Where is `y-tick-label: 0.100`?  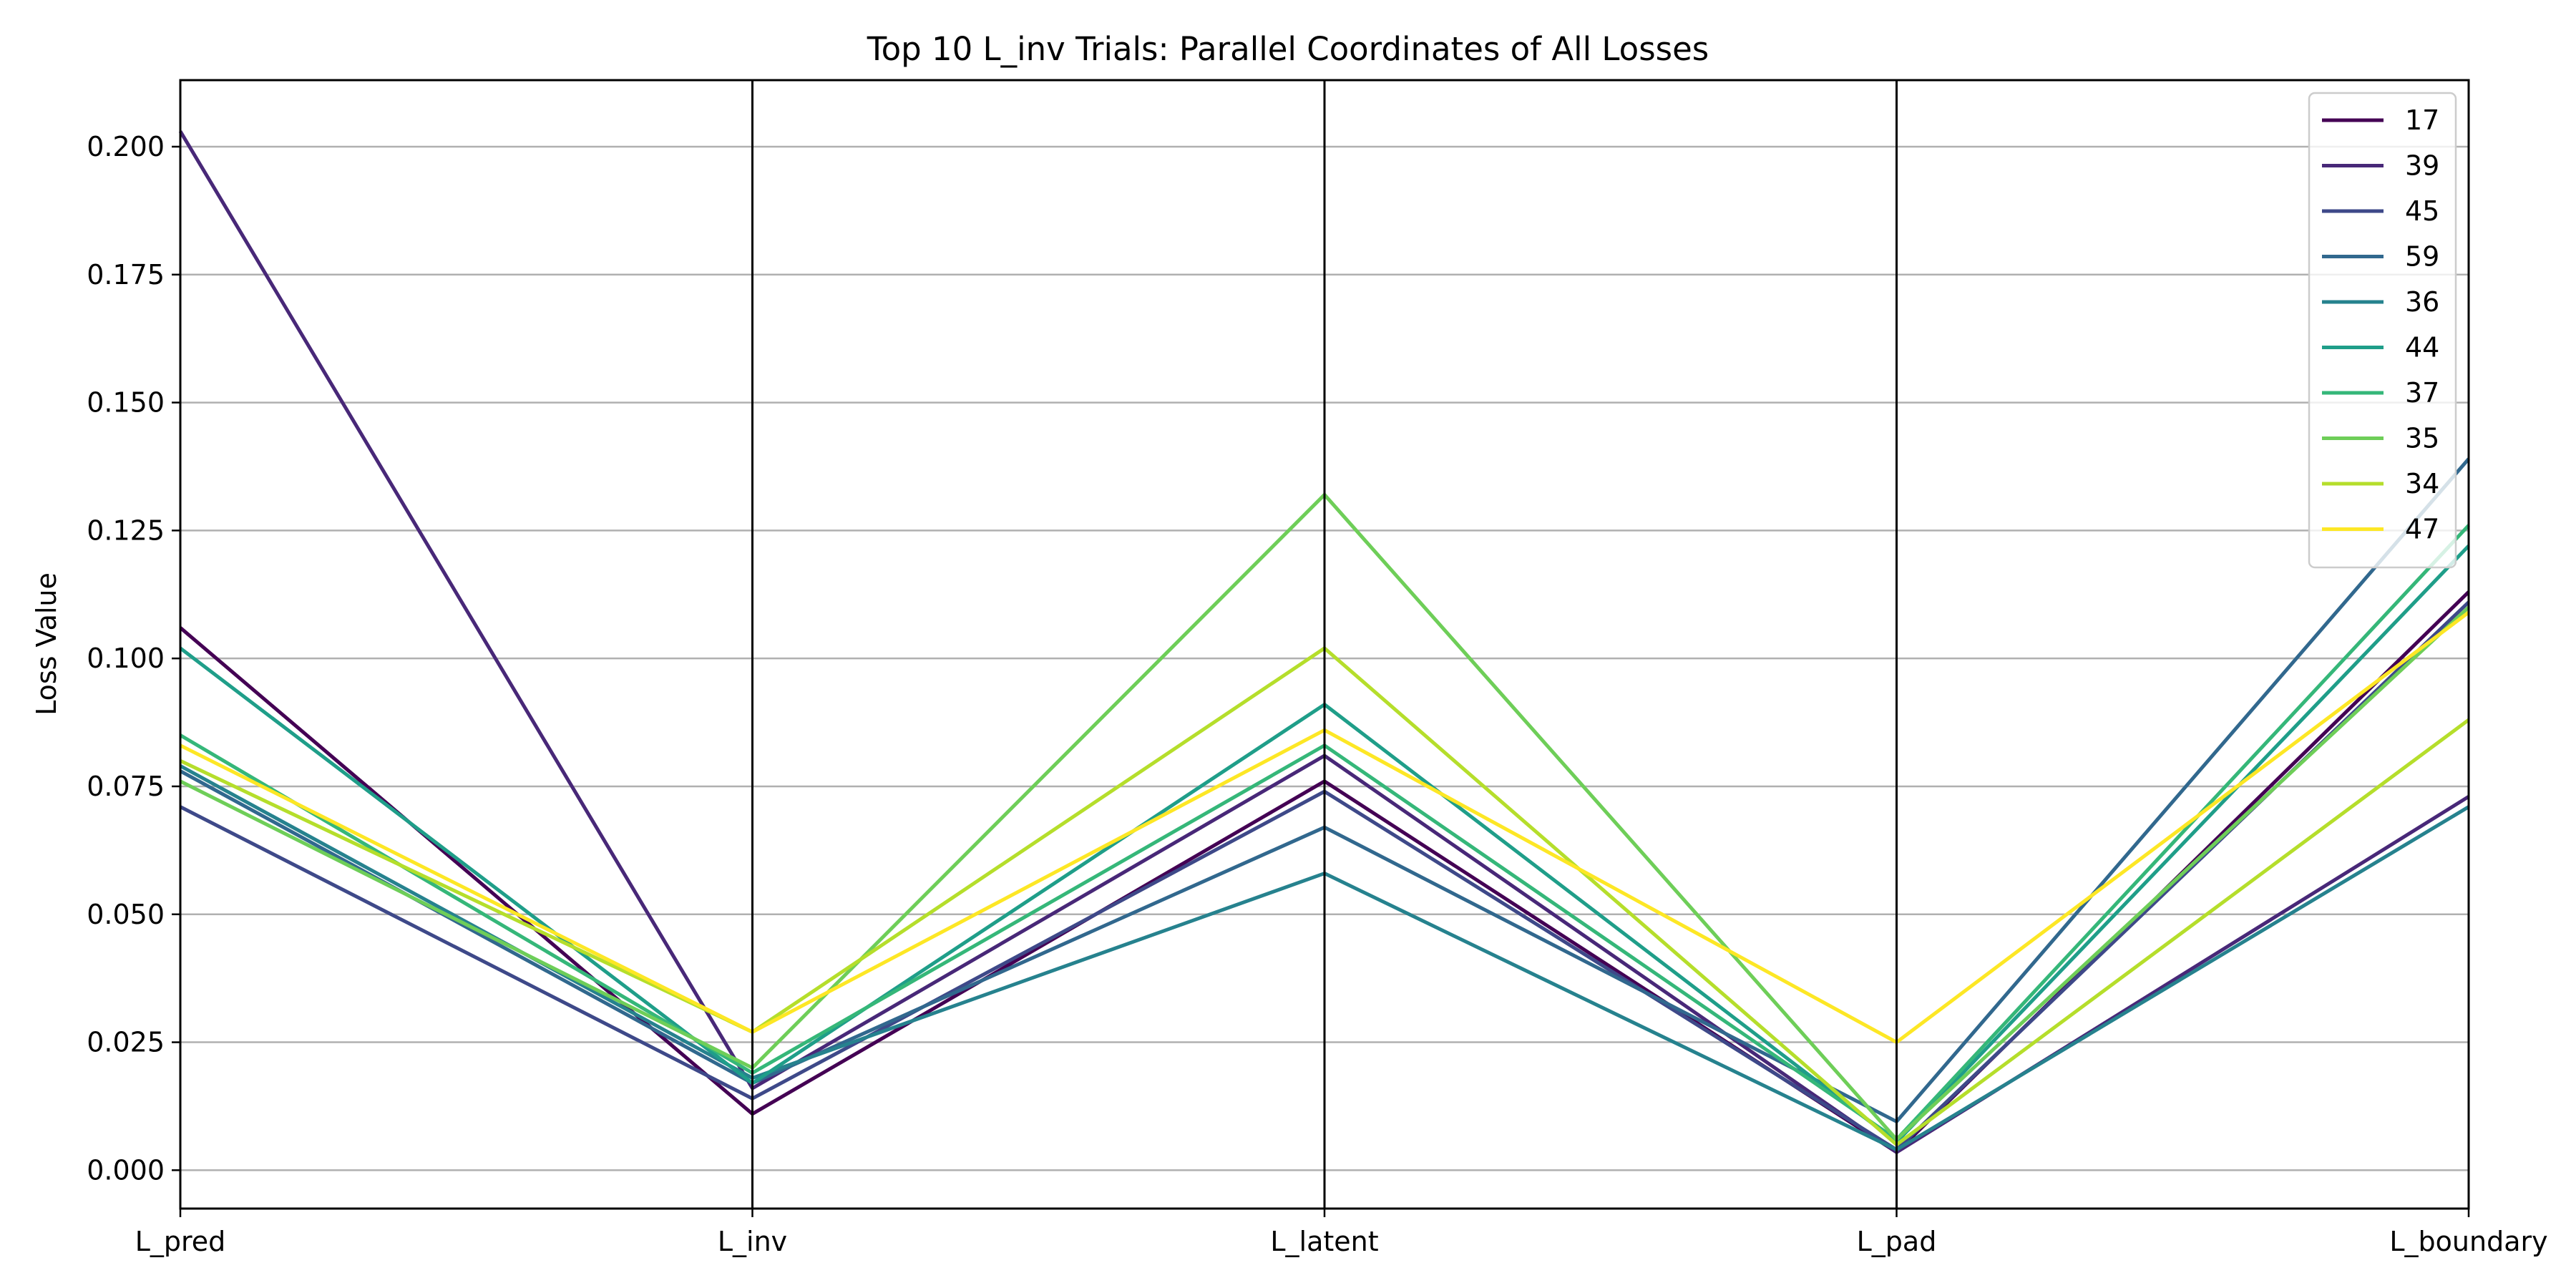 y-tick-label: 0.100 is located at coordinates (126, 658).